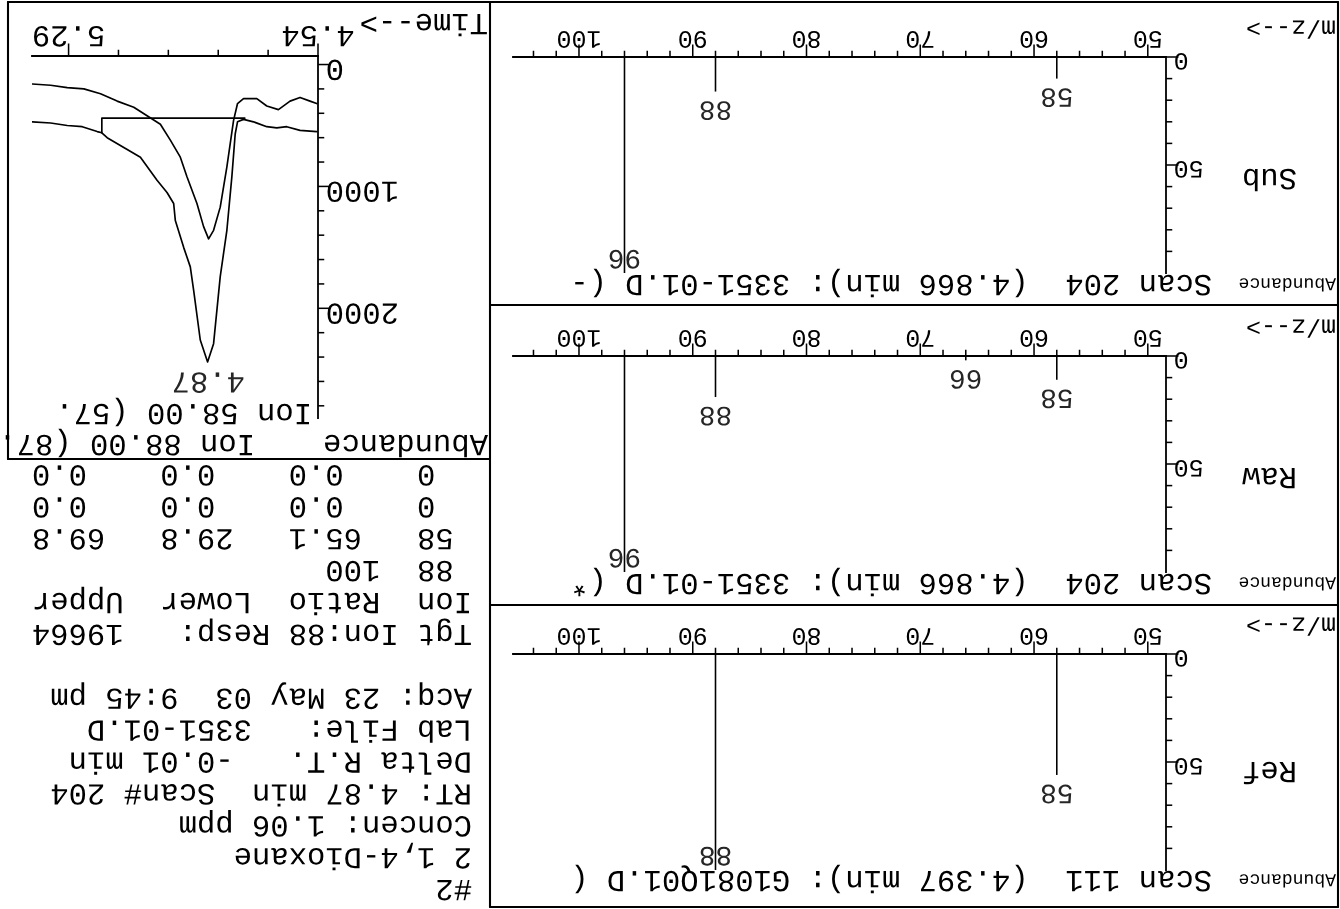 This screenshot has width=1340, height=909. Describe the element at coordinates (424, 25) in the screenshot. I see `x-axis-title: Time-->` at that location.